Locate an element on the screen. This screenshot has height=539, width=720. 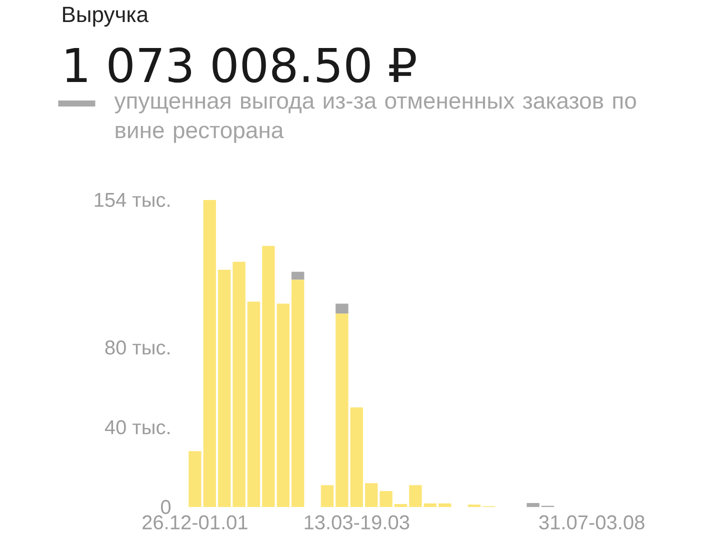
legend-label: упущенная выгода из-за отмененных заказов по вине ресторана is located at coordinates (375, 119).